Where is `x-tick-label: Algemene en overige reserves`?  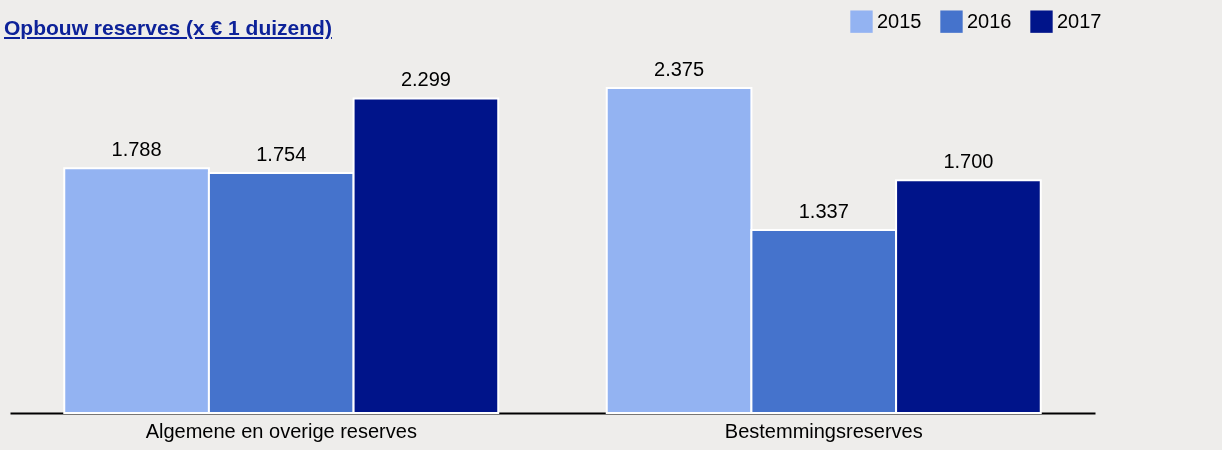 x-tick-label: Algemene en overige reserves is located at coordinates (281, 430).